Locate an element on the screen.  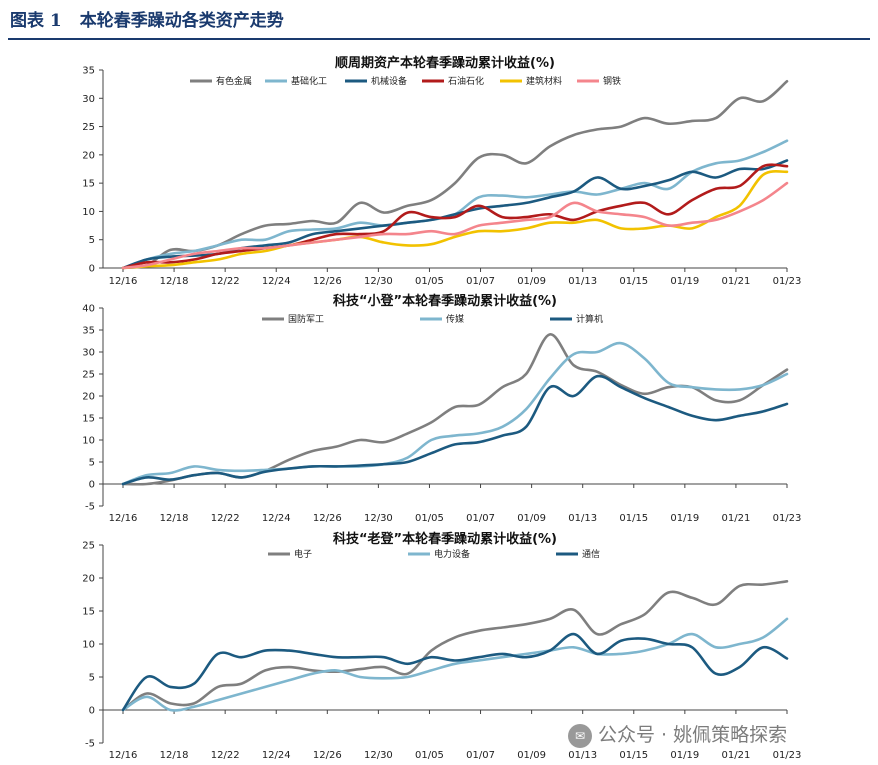
legend-label: 建筑材料 is located at coordinates (544, 81).